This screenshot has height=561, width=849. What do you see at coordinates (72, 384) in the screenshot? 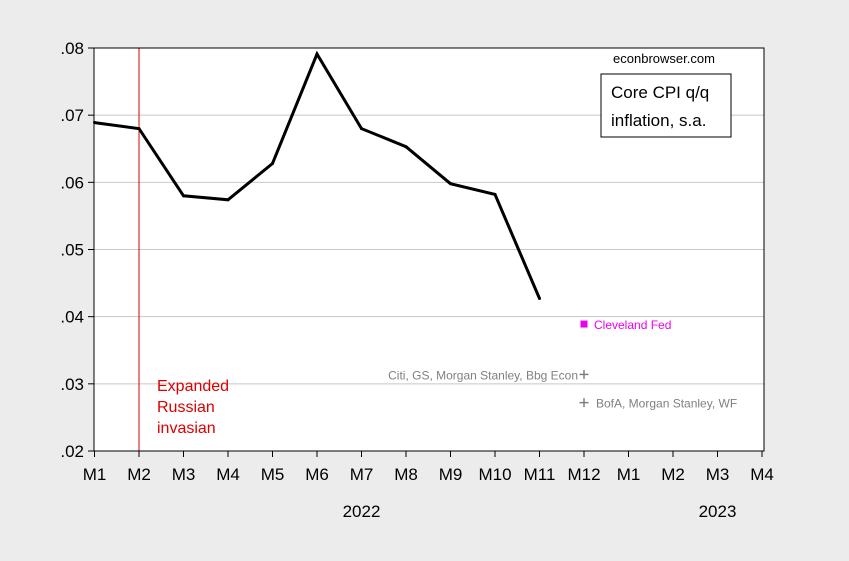
I see `y-tick-label: .03` at bounding box center [72, 384].